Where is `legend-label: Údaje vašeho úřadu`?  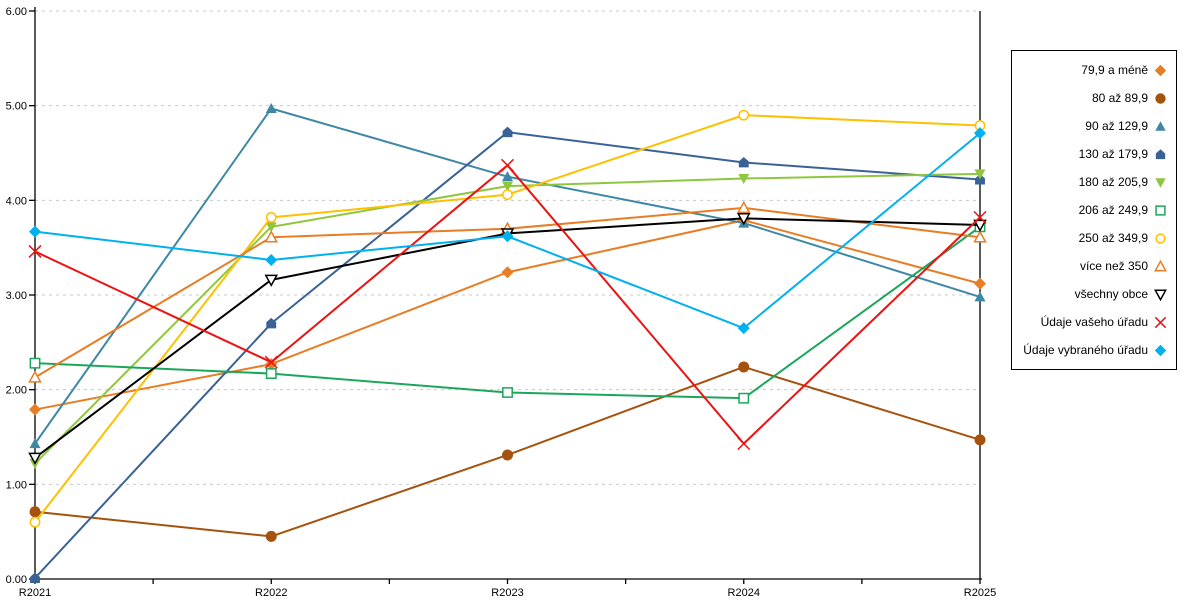 legend-label: Údaje vašeho úřadu is located at coordinates (1094, 322).